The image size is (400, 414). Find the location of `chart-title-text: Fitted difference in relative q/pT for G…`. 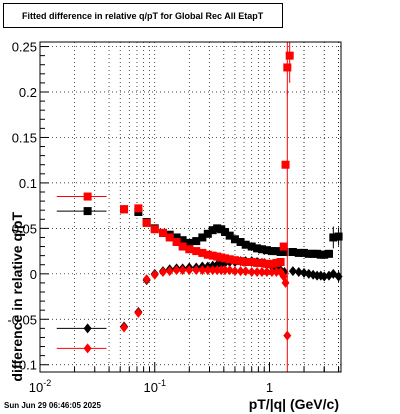

chart-title-text: Fitted difference in relative q/pT for G… is located at coordinates (143, 15).